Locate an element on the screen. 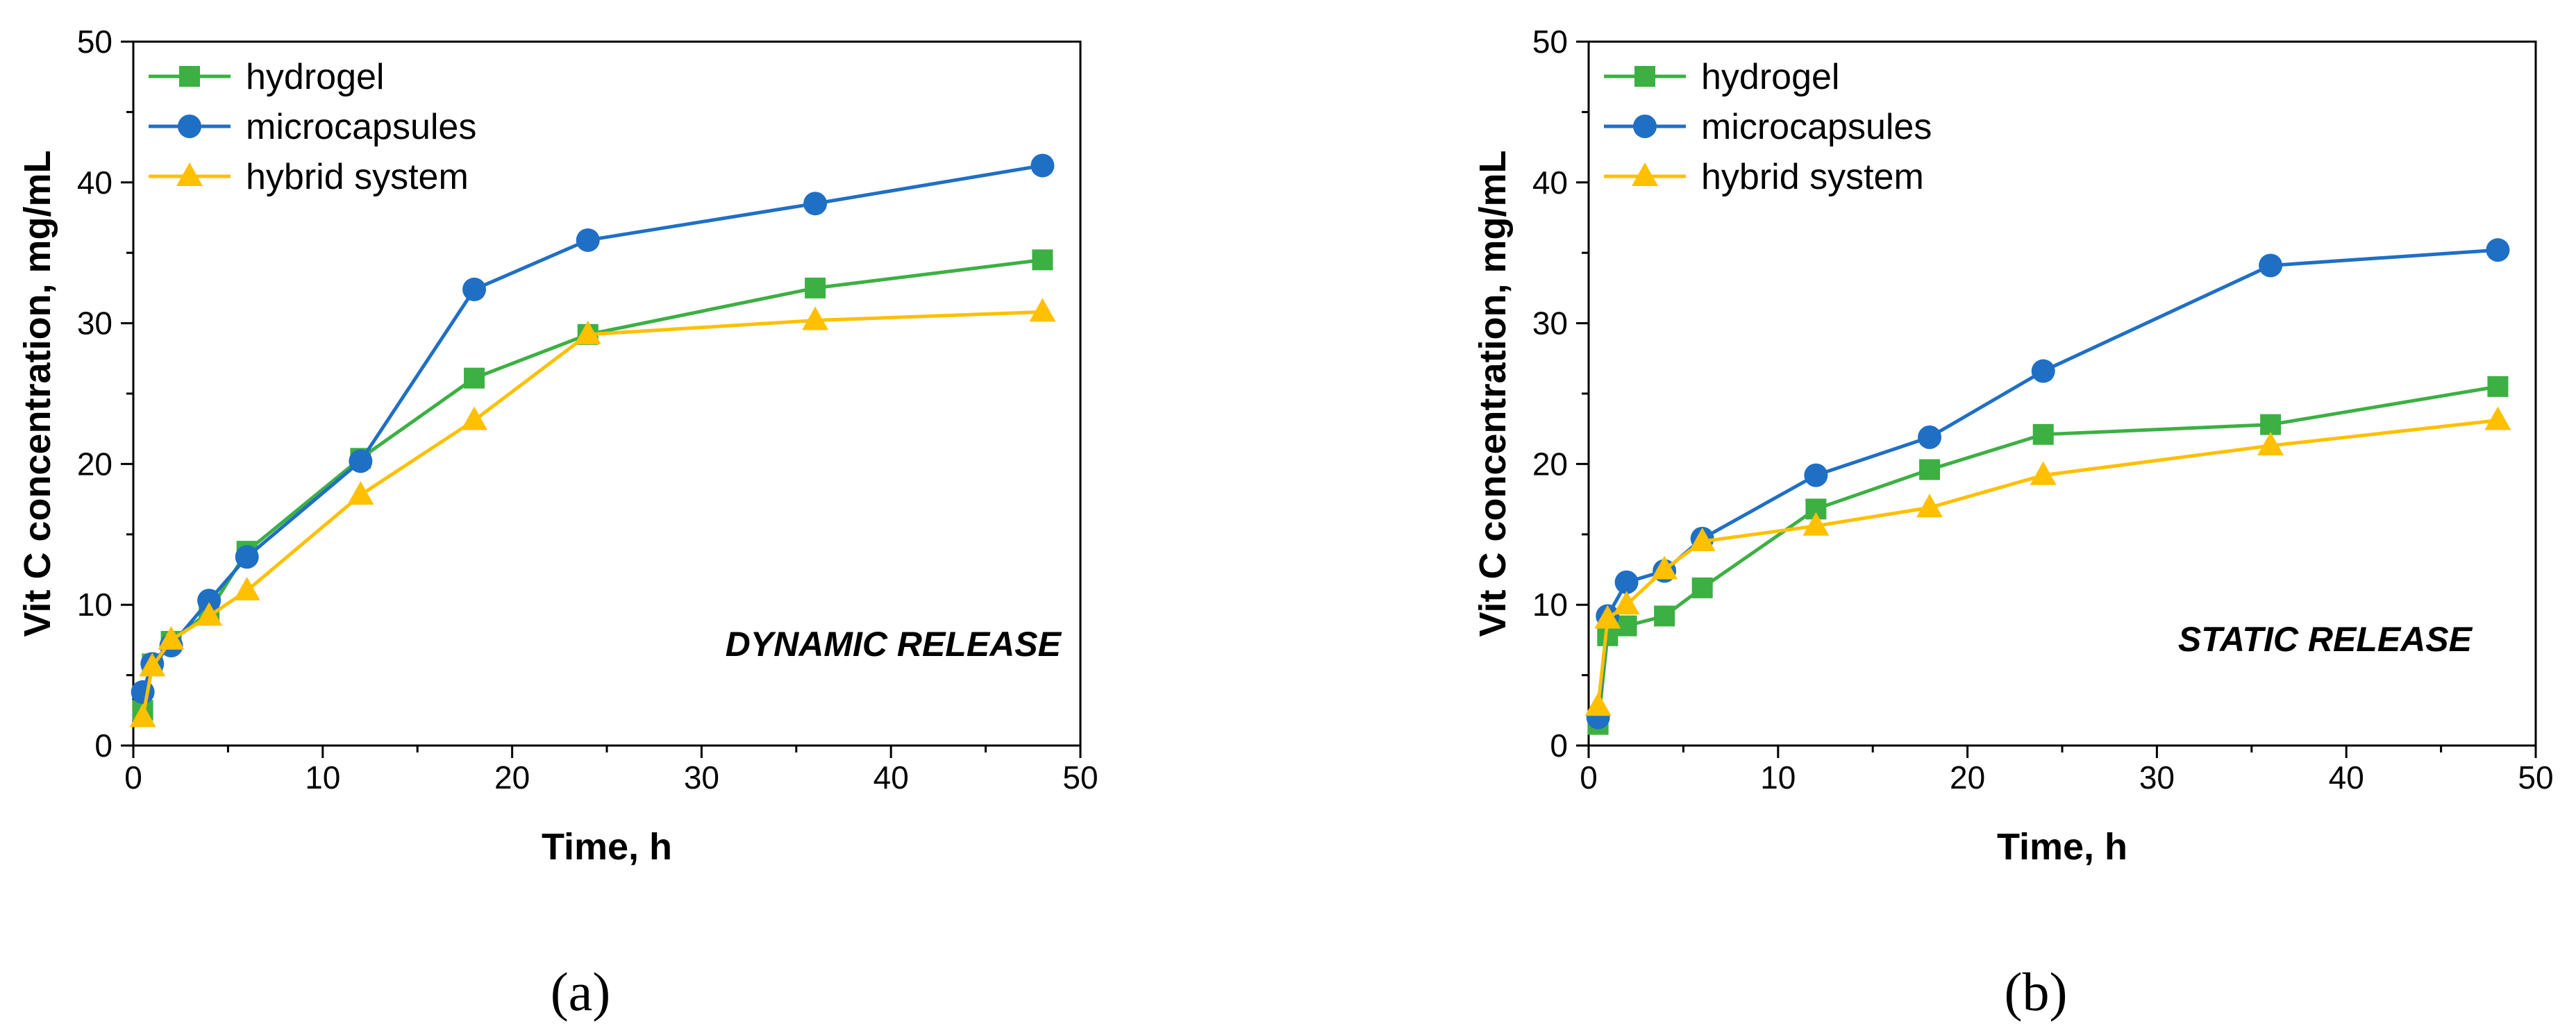 Image resolution: width=2576 pixels, height=1035 pixels. release-annotation: DYNAMIC RELEASE is located at coordinates (894, 644).